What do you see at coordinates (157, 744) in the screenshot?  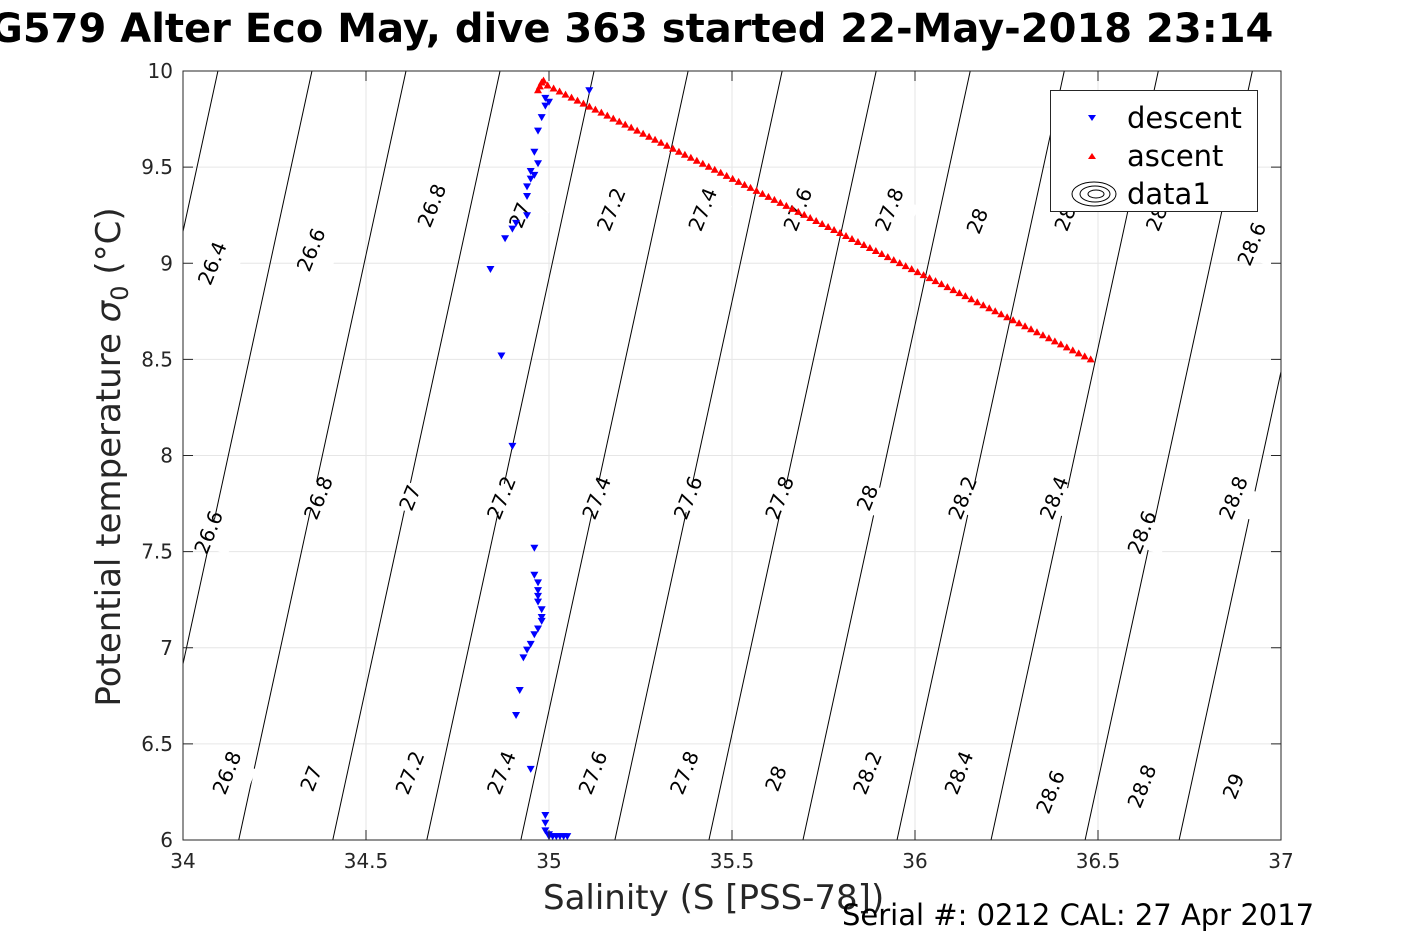 I see `y-tick-label: 6.5` at bounding box center [157, 744].